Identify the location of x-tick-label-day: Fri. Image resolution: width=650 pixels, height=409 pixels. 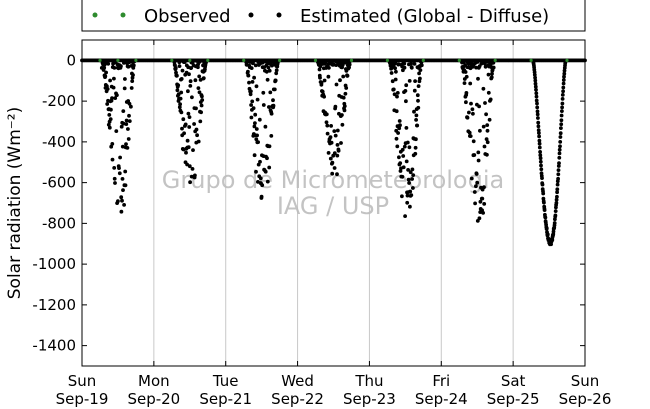
(441, 381).